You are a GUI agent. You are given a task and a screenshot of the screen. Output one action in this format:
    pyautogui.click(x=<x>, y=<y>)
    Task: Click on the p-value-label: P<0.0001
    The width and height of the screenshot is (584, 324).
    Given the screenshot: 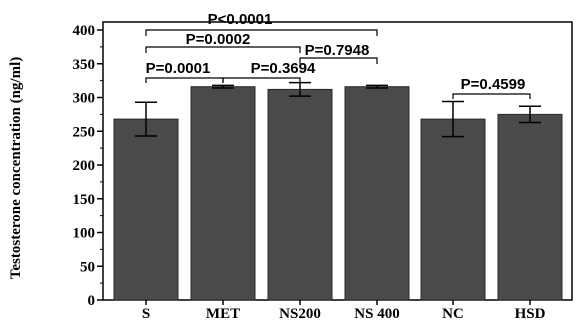 What is the action you would take?
    pyautogui.click(x=240, y=19)
    